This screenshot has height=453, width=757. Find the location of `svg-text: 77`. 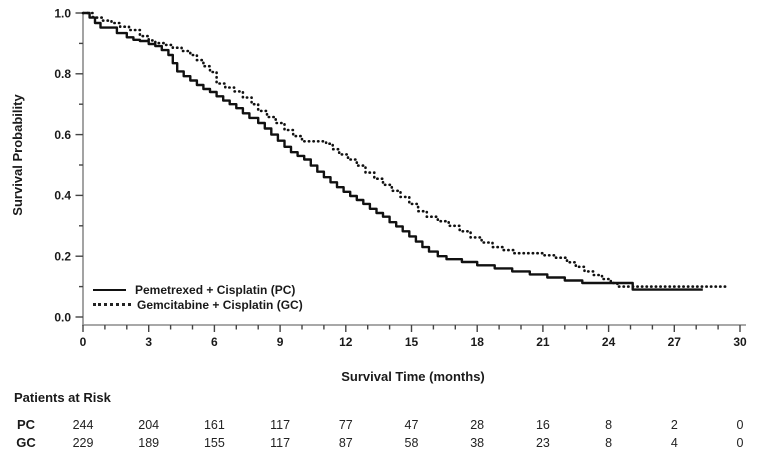

svg-text: 77 is located at coordinates (346, 425).